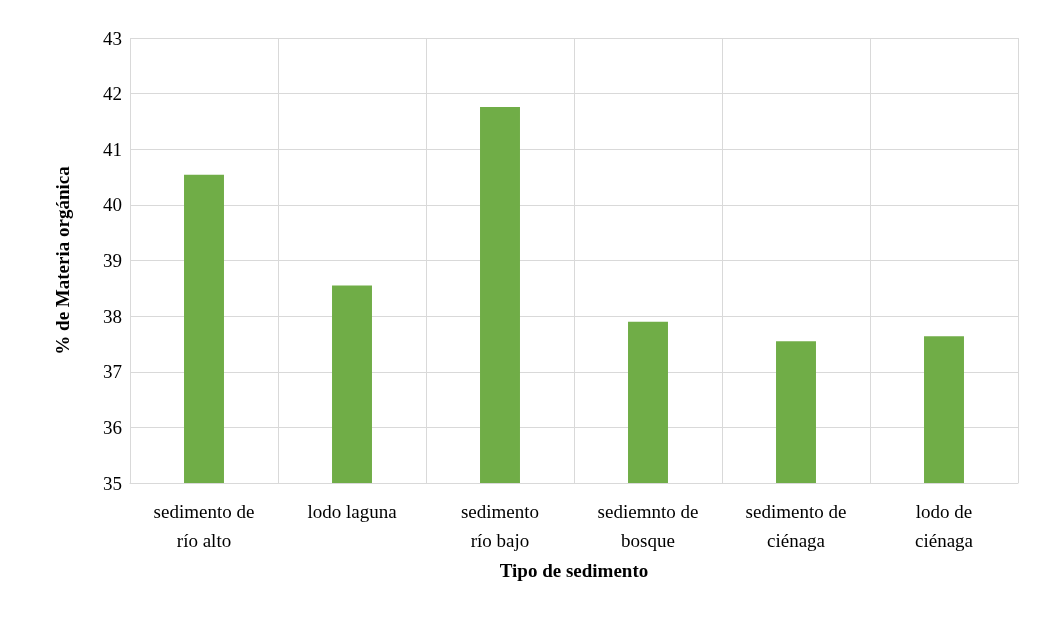  What do you see at coordinates (796, 526) in the screenshot?
I see `x-tick-label: sedimento de ciénaga` at bounding box center [796, 526].